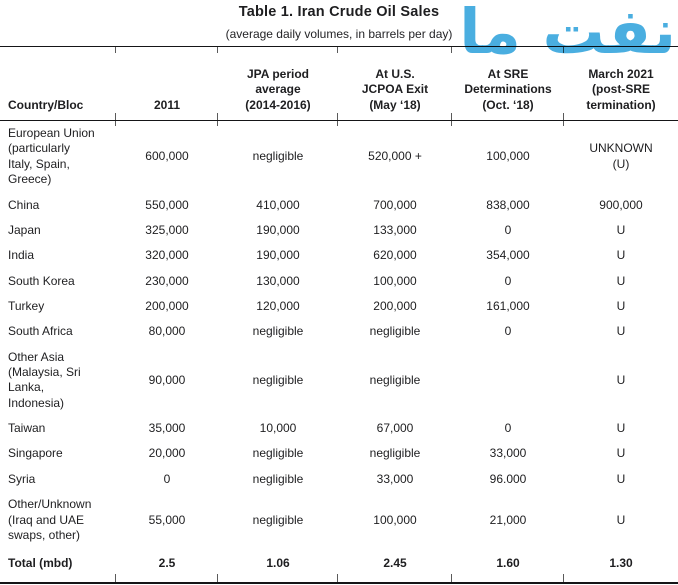 The height and width of the screenshot is (585, 678). What do you see at coordinates (58, 84) in the screenshot?
I see `column-header-country: Country/Bloc` at bounding box center [58, 84].